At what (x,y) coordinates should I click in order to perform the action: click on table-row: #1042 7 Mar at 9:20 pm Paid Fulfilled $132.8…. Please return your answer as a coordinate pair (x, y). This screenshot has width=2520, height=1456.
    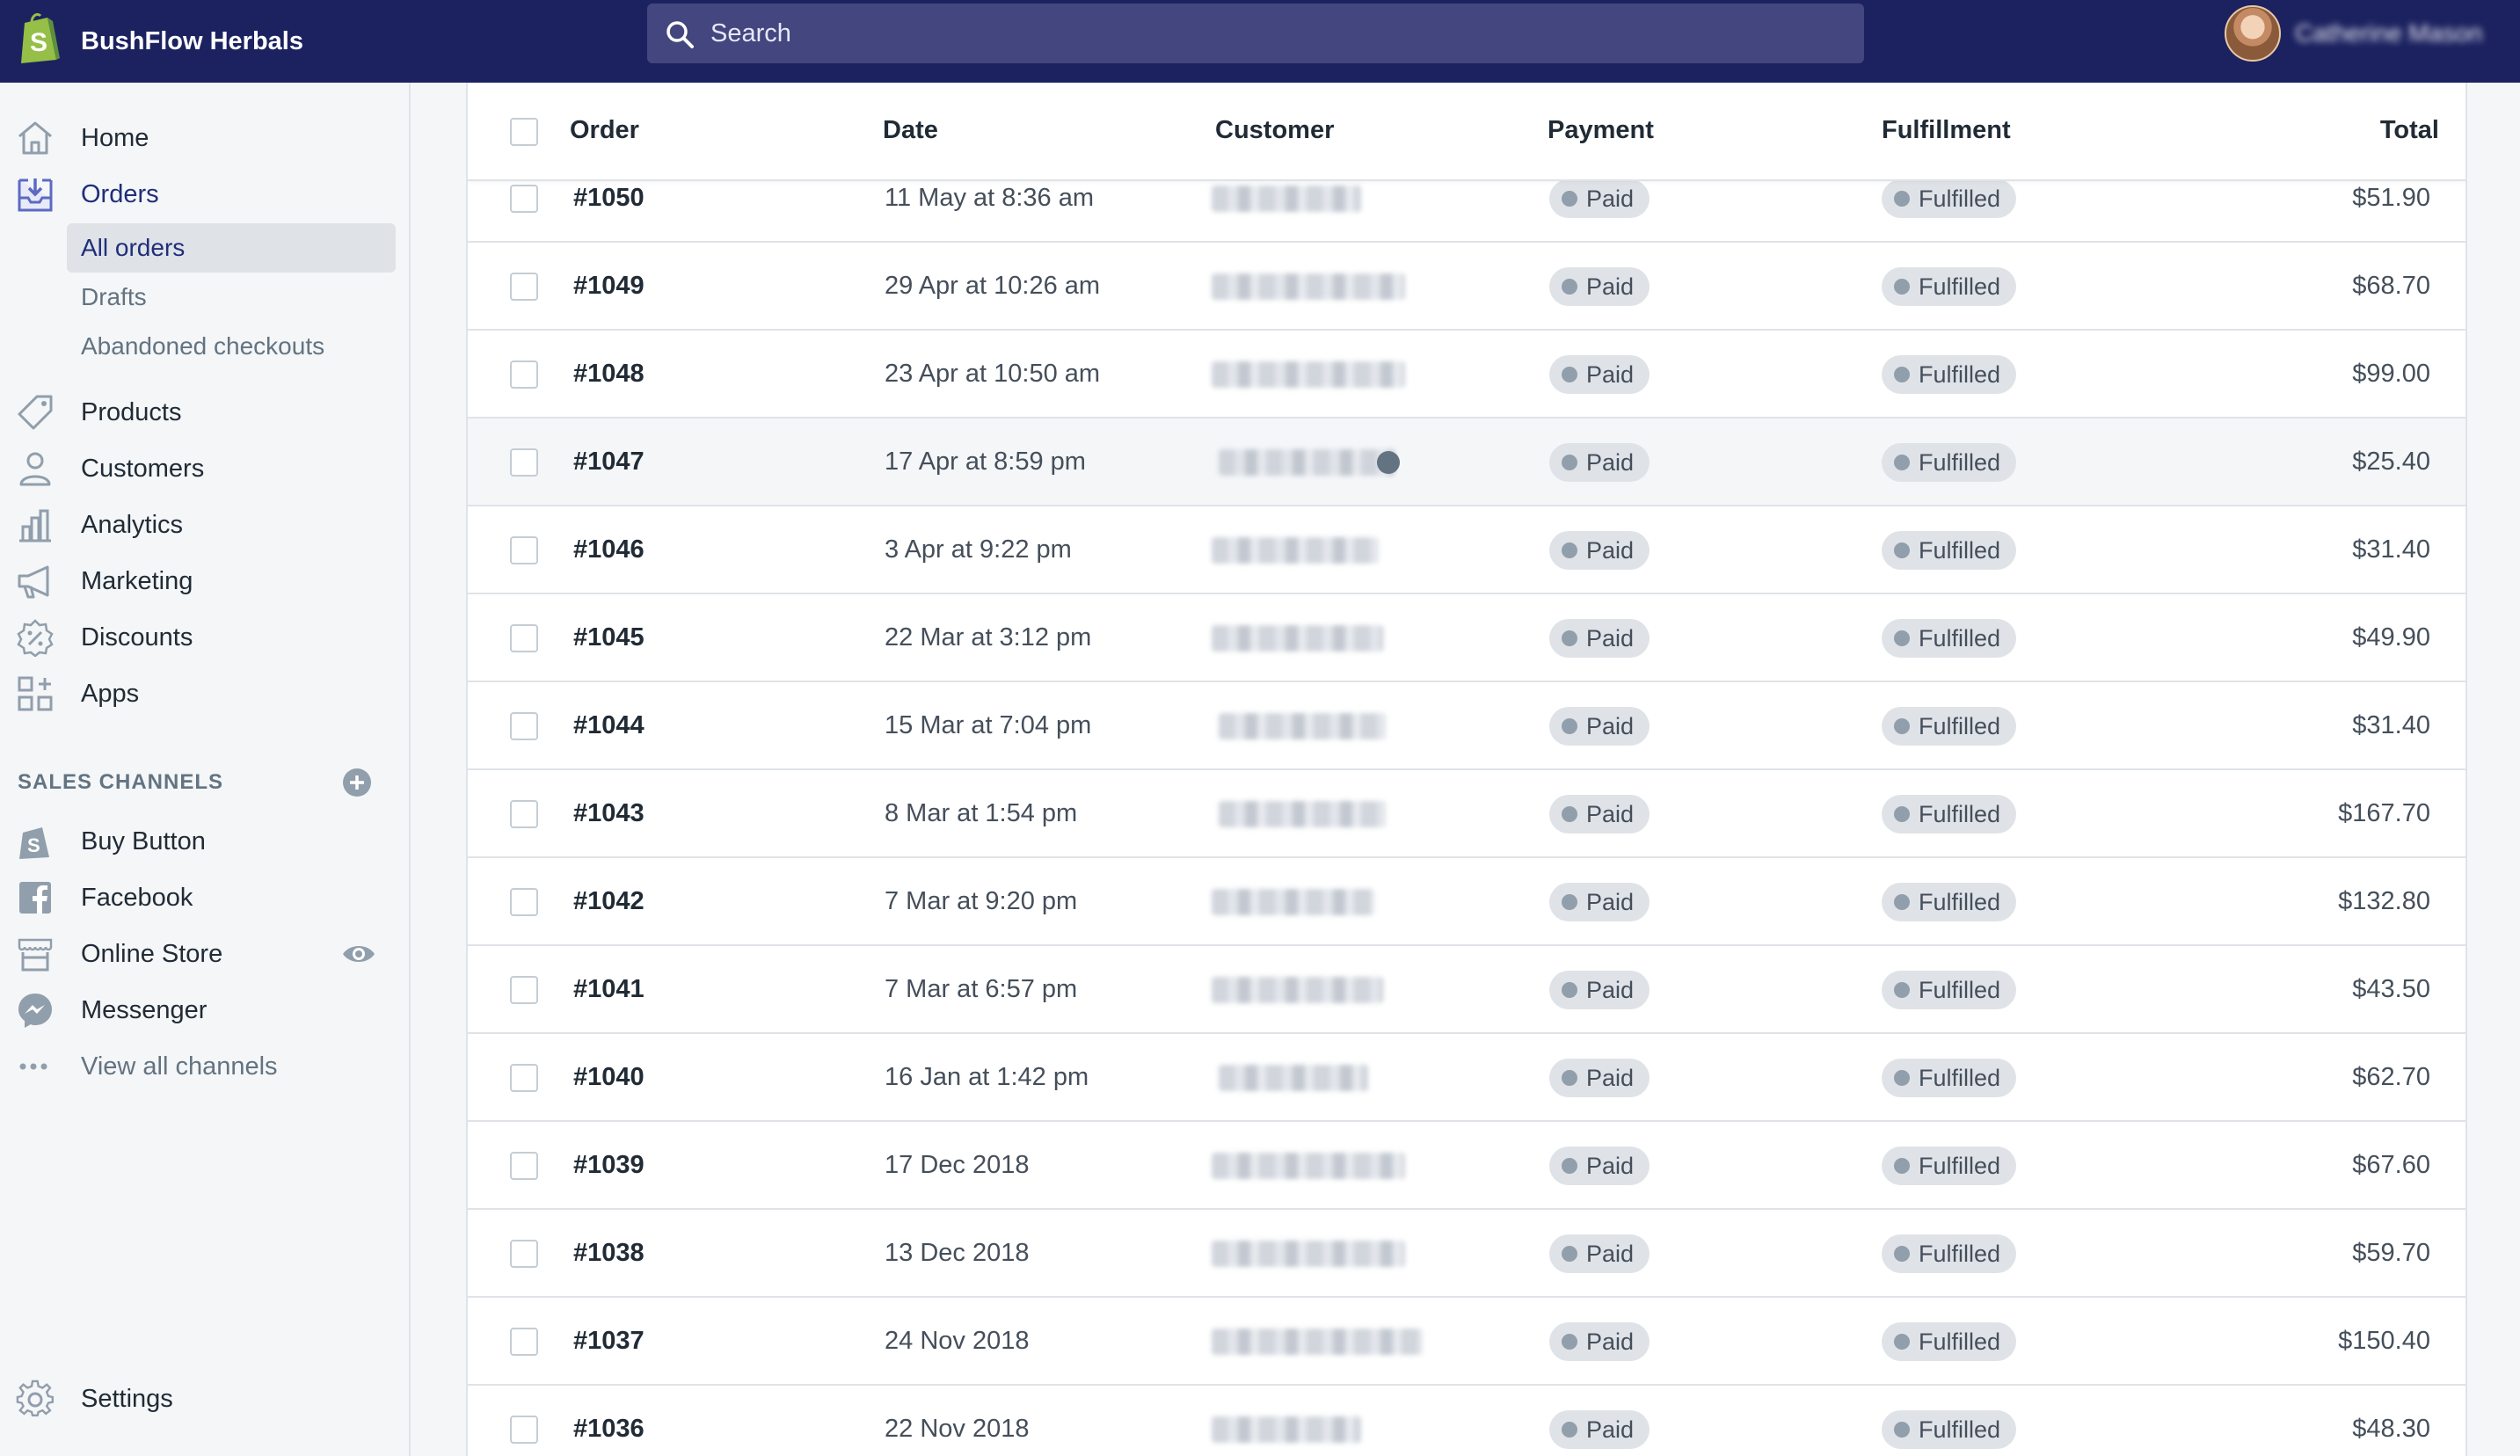
    Looking at the image, I should click on (1466, 902).